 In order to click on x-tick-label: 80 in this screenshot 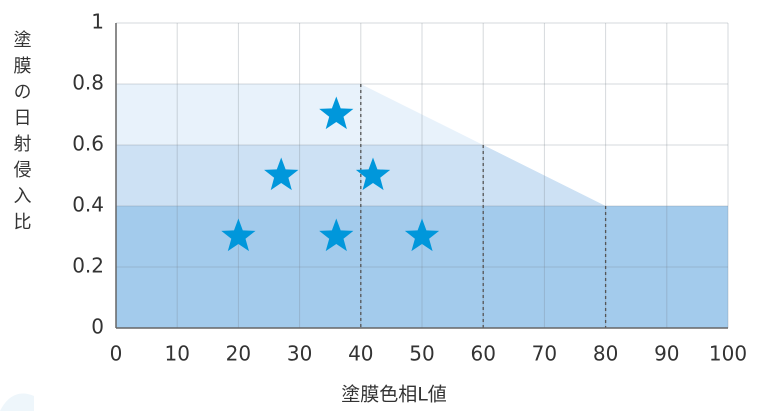, I will do `click(605, 354)`.